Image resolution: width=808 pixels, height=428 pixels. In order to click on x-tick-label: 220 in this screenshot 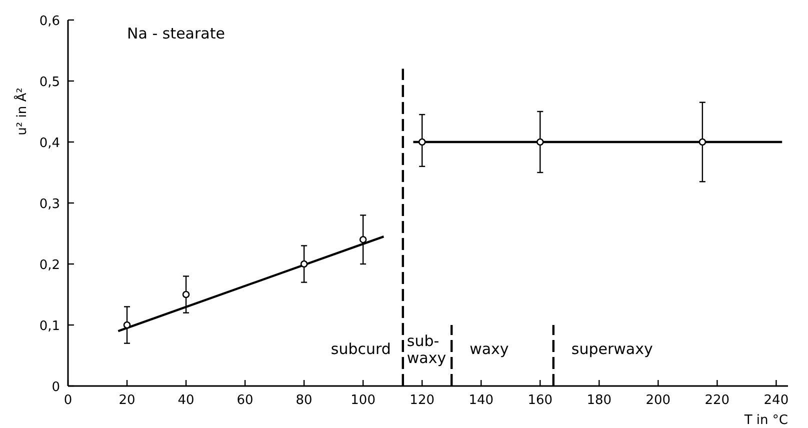, I will do `click(717, 400)`.